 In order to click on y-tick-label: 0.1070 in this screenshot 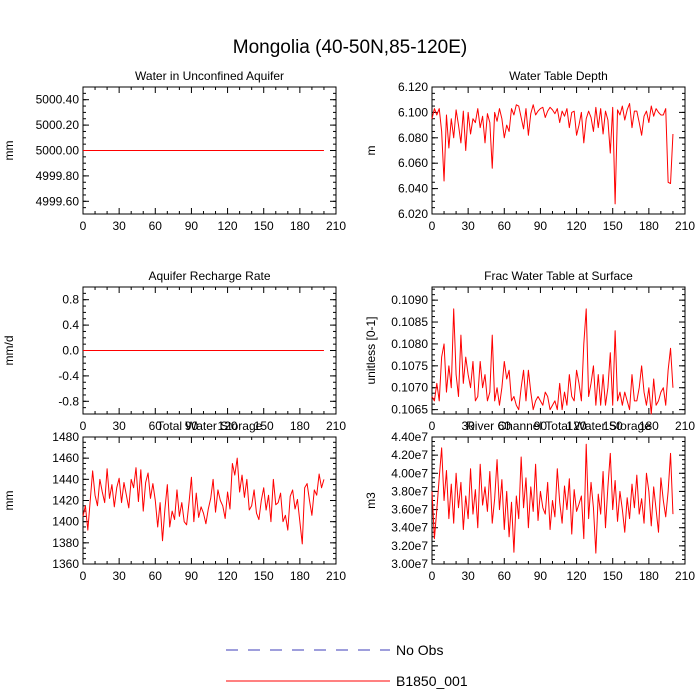, I will do `click(409, 388)`.